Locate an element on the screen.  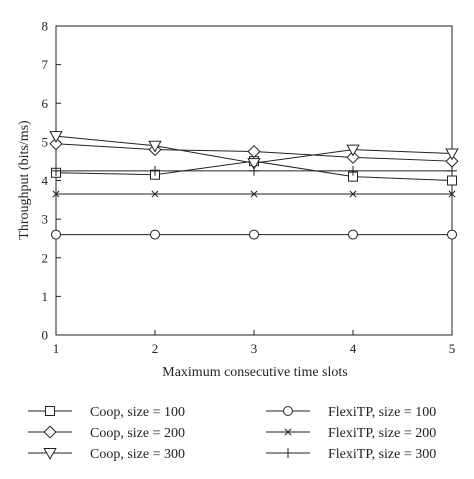
y-tick-label: 8 is located at coordinates (45, 26).